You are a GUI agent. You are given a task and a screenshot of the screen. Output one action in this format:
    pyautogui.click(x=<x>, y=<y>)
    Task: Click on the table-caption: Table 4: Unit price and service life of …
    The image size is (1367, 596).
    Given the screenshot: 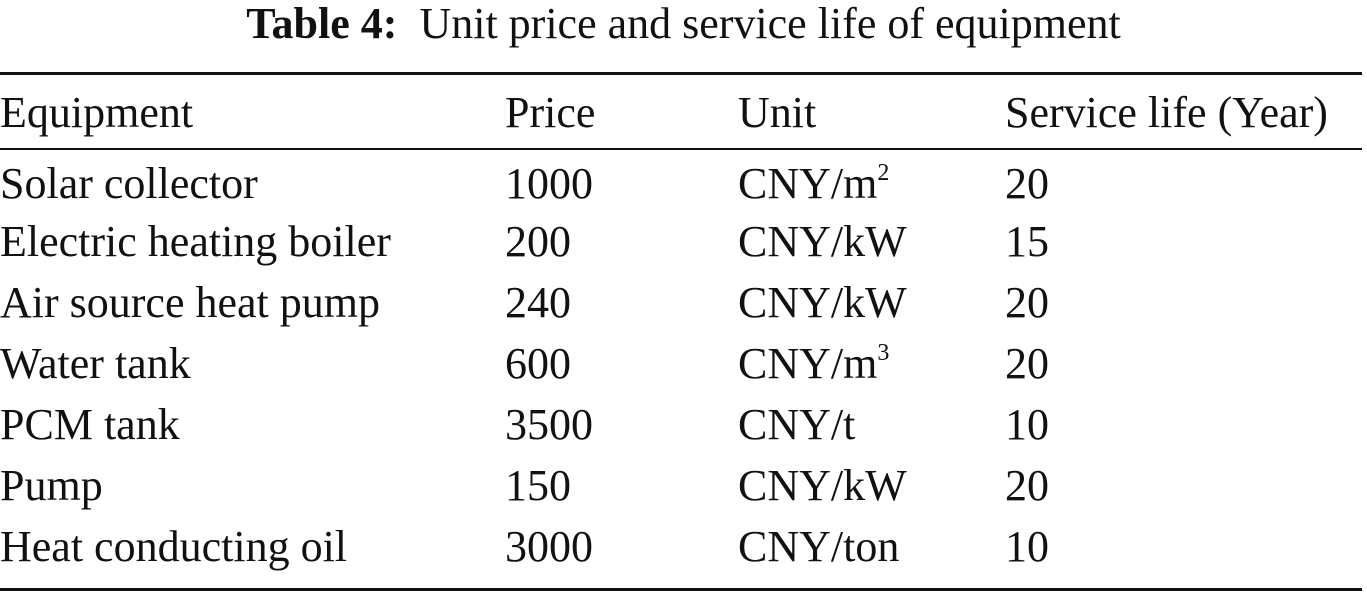 What is the action you would take?
    pyautogui.click(x=683, y=29)
    